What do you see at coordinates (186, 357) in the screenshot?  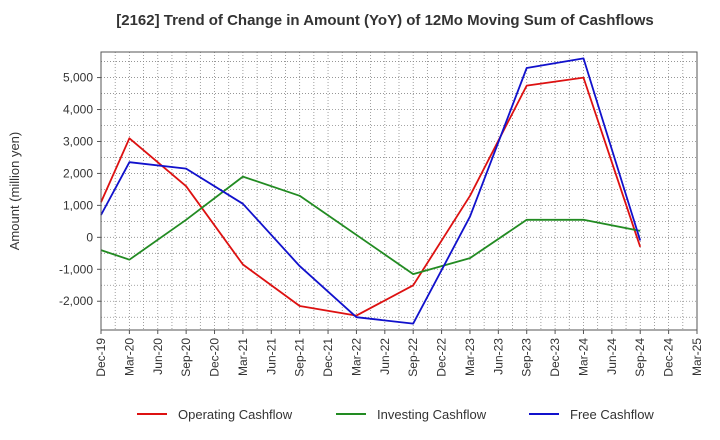 I see `x-tick-label: Sep-20` at bounding box center [186, 357].